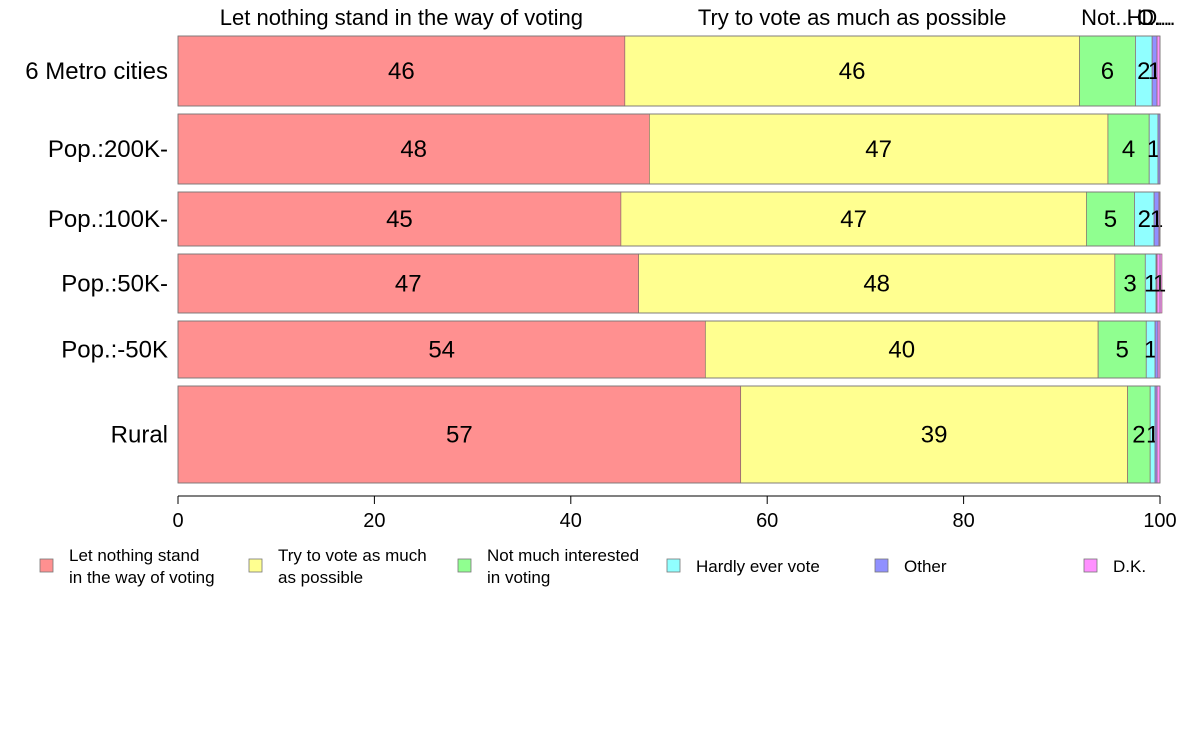  I want to click on data-label: 57, so click(459, 435).